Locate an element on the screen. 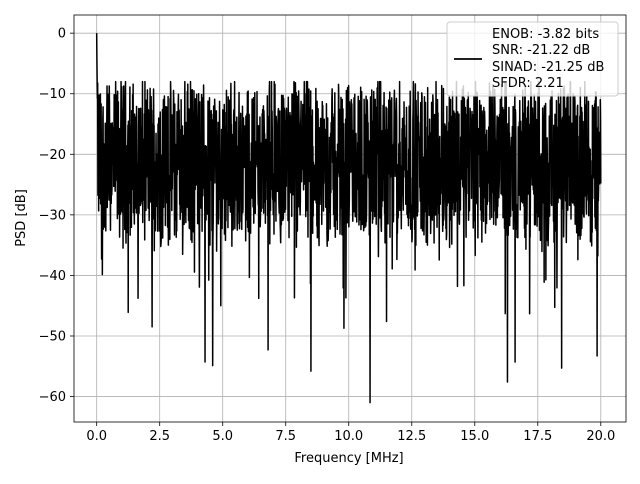  legend-text-enob: ENOB: -3.82 bits is located at coordinates (545, 34).